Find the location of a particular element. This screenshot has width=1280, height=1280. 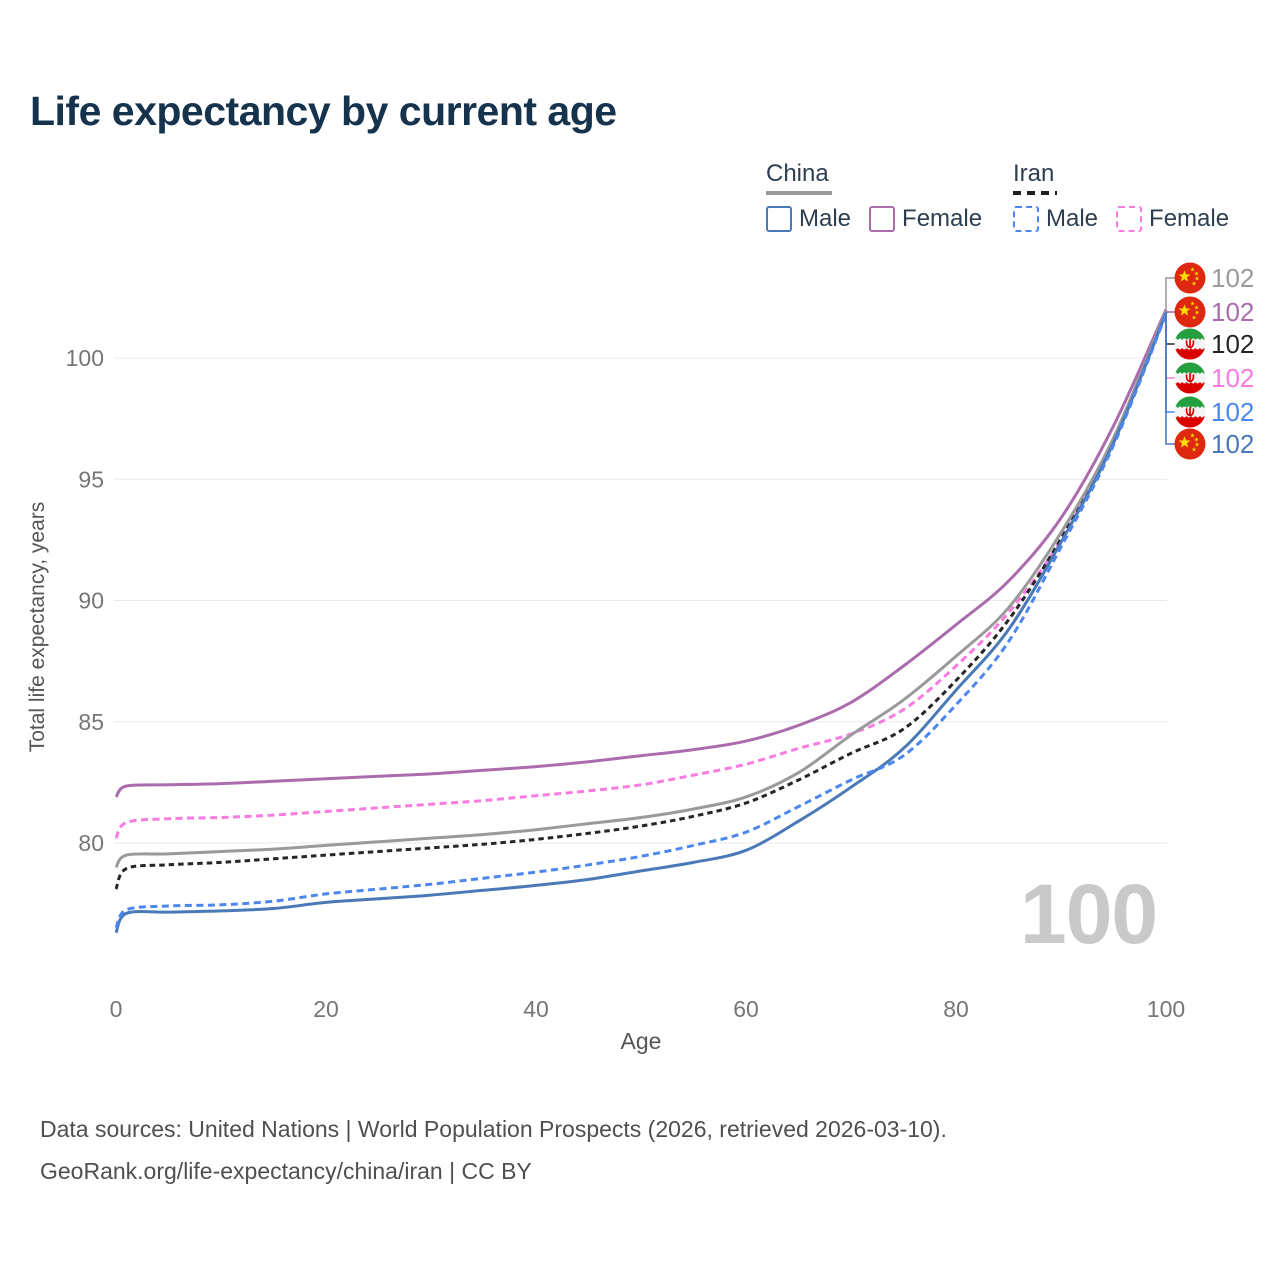

legend-label-iran-male: Male is located at coordinates (1072, 218).